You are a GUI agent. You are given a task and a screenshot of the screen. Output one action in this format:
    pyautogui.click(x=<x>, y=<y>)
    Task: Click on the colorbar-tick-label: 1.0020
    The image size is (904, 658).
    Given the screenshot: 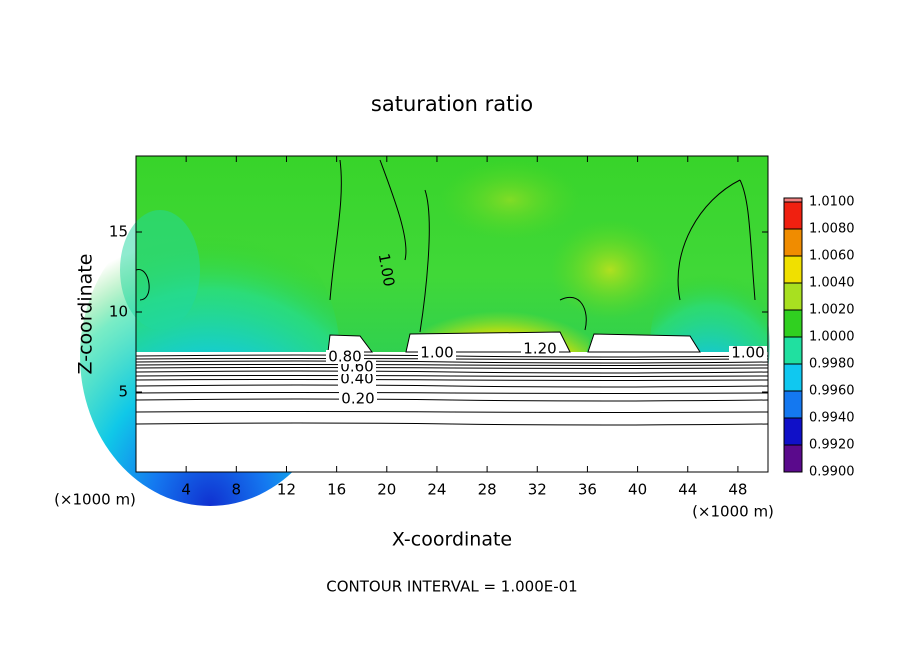 What is the action you would take?
    pyautogui.click(x=832, y=310)
    